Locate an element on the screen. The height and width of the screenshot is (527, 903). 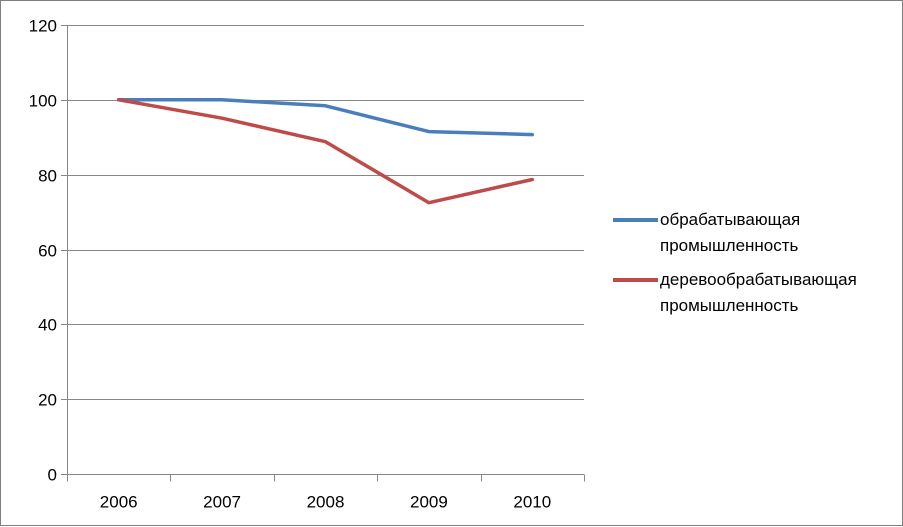
legend-item-manufacturing: обрабатывающая промышленность is located at coordinates (755, 237).